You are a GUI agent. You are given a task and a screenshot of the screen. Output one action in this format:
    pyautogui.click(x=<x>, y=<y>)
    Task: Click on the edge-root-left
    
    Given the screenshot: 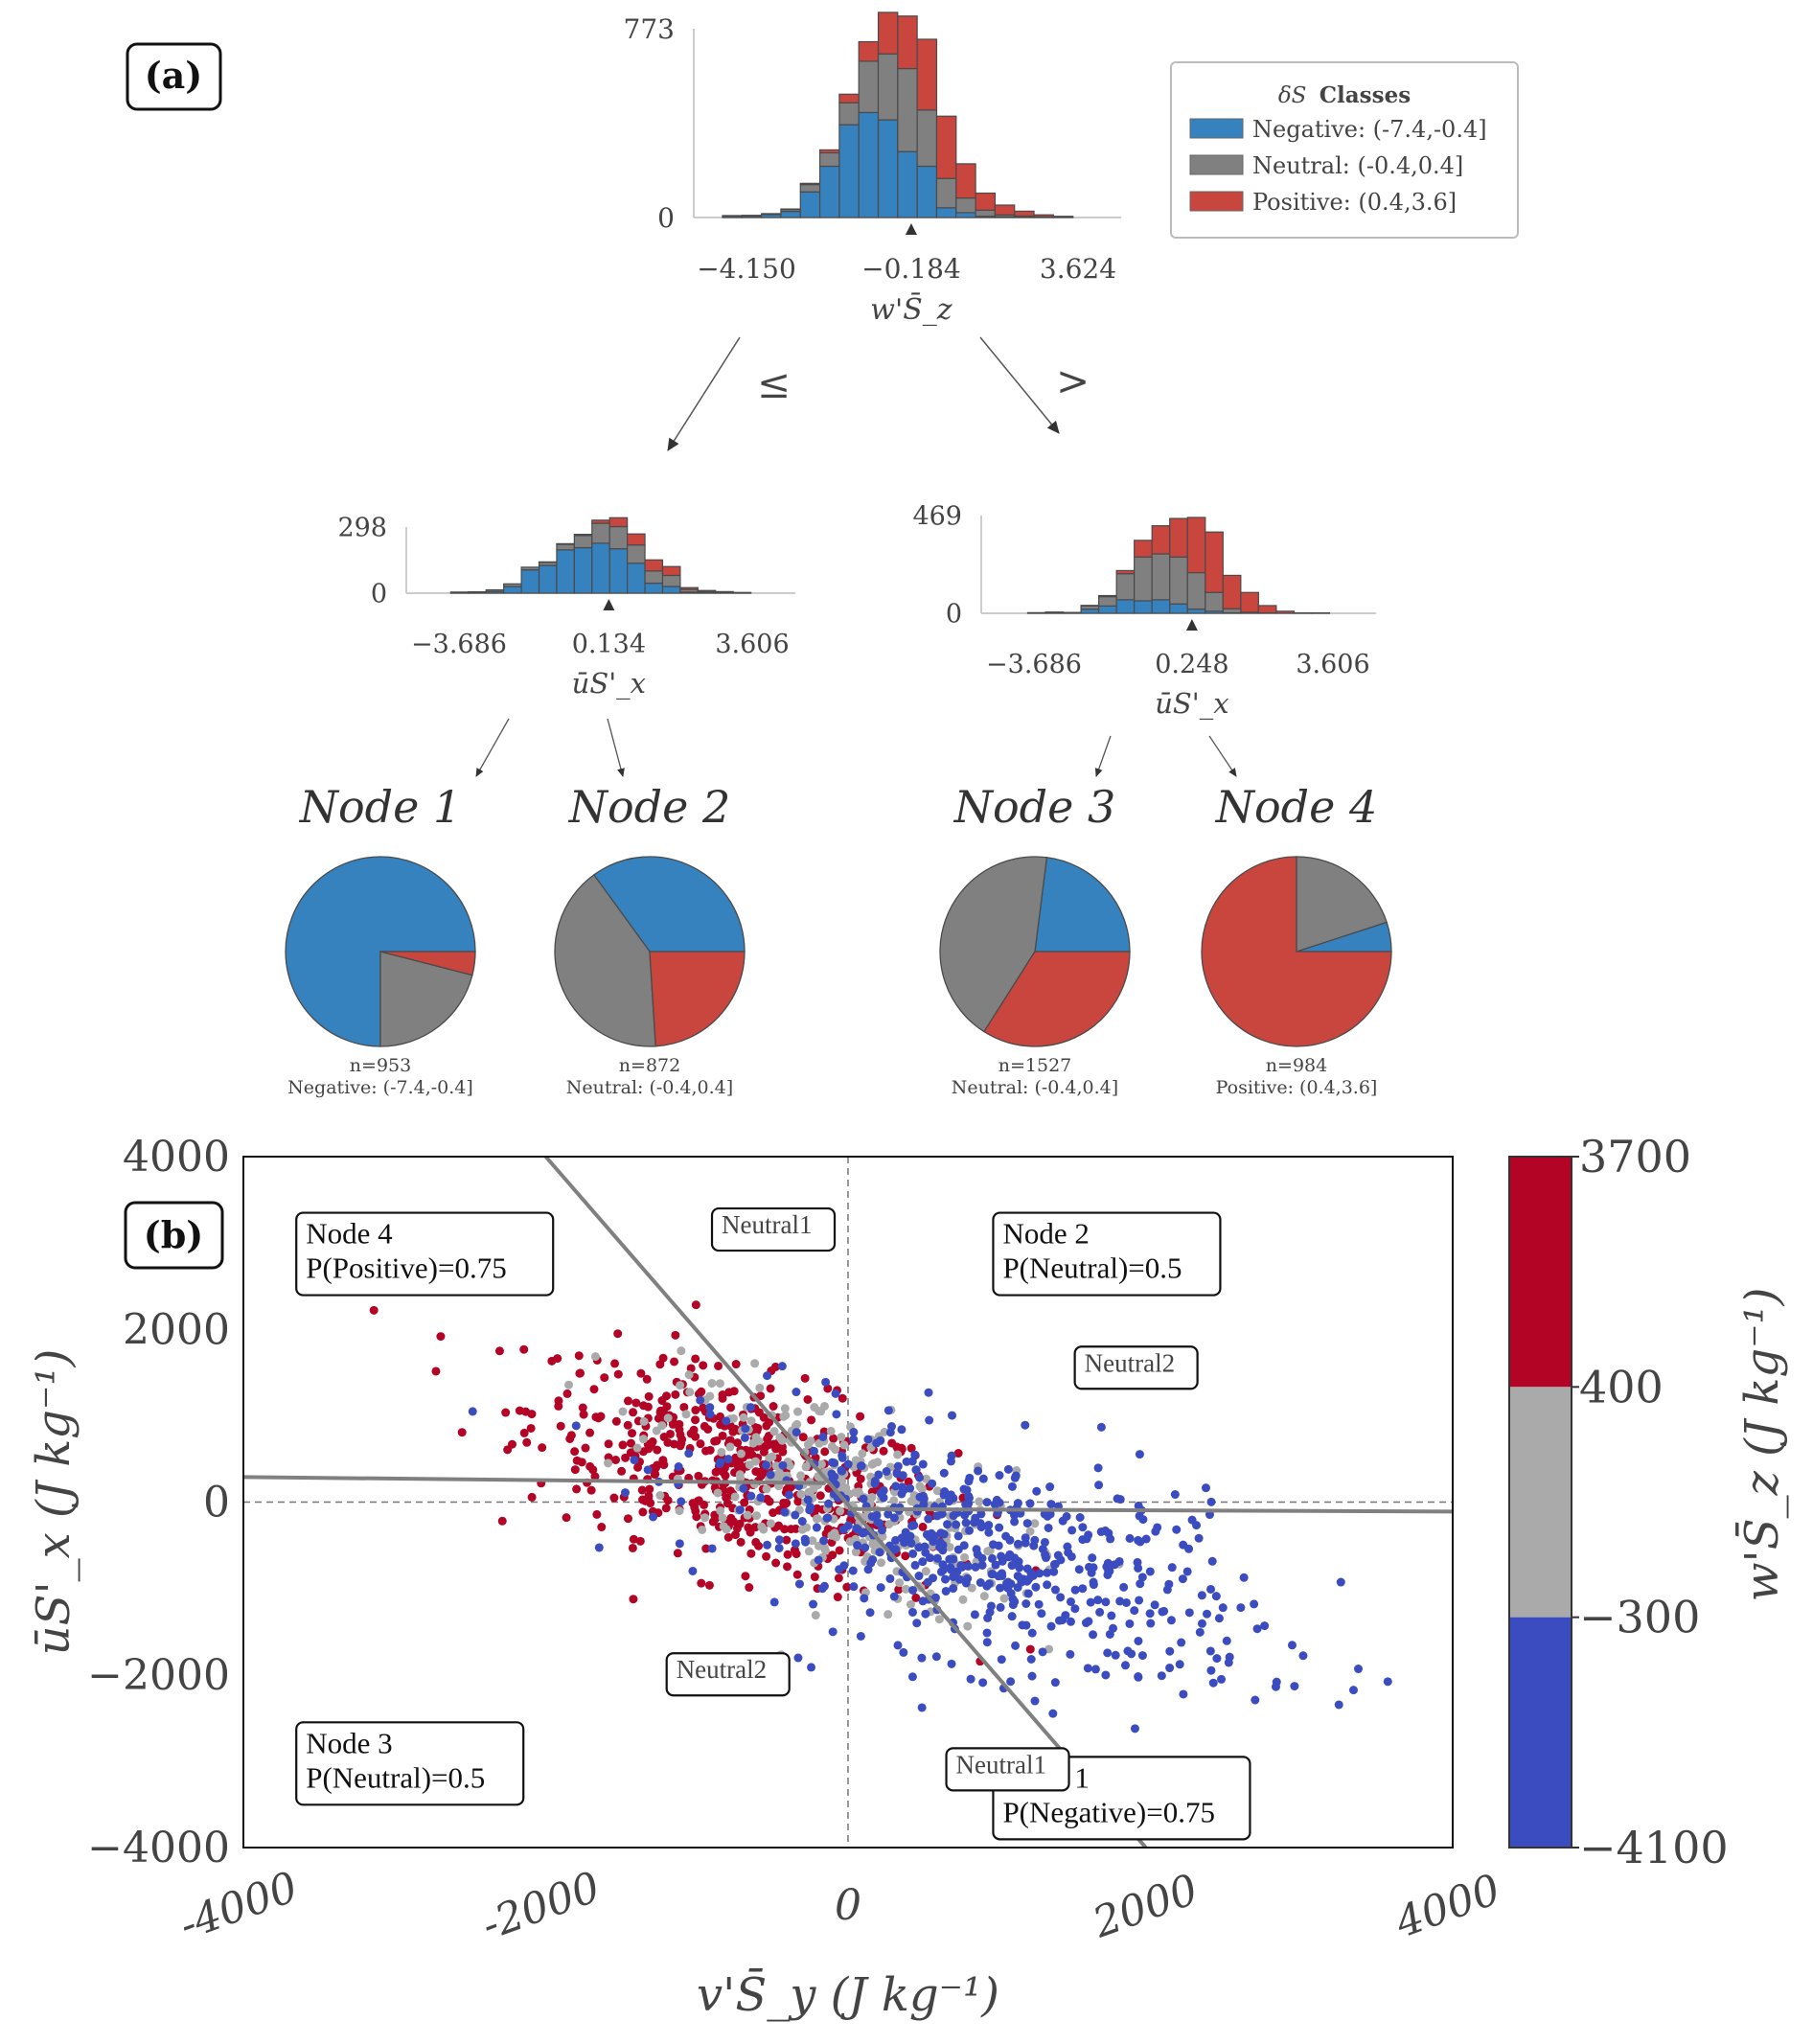 What is the action you would take?
    pyautogui.click(x=704, y=394)
    